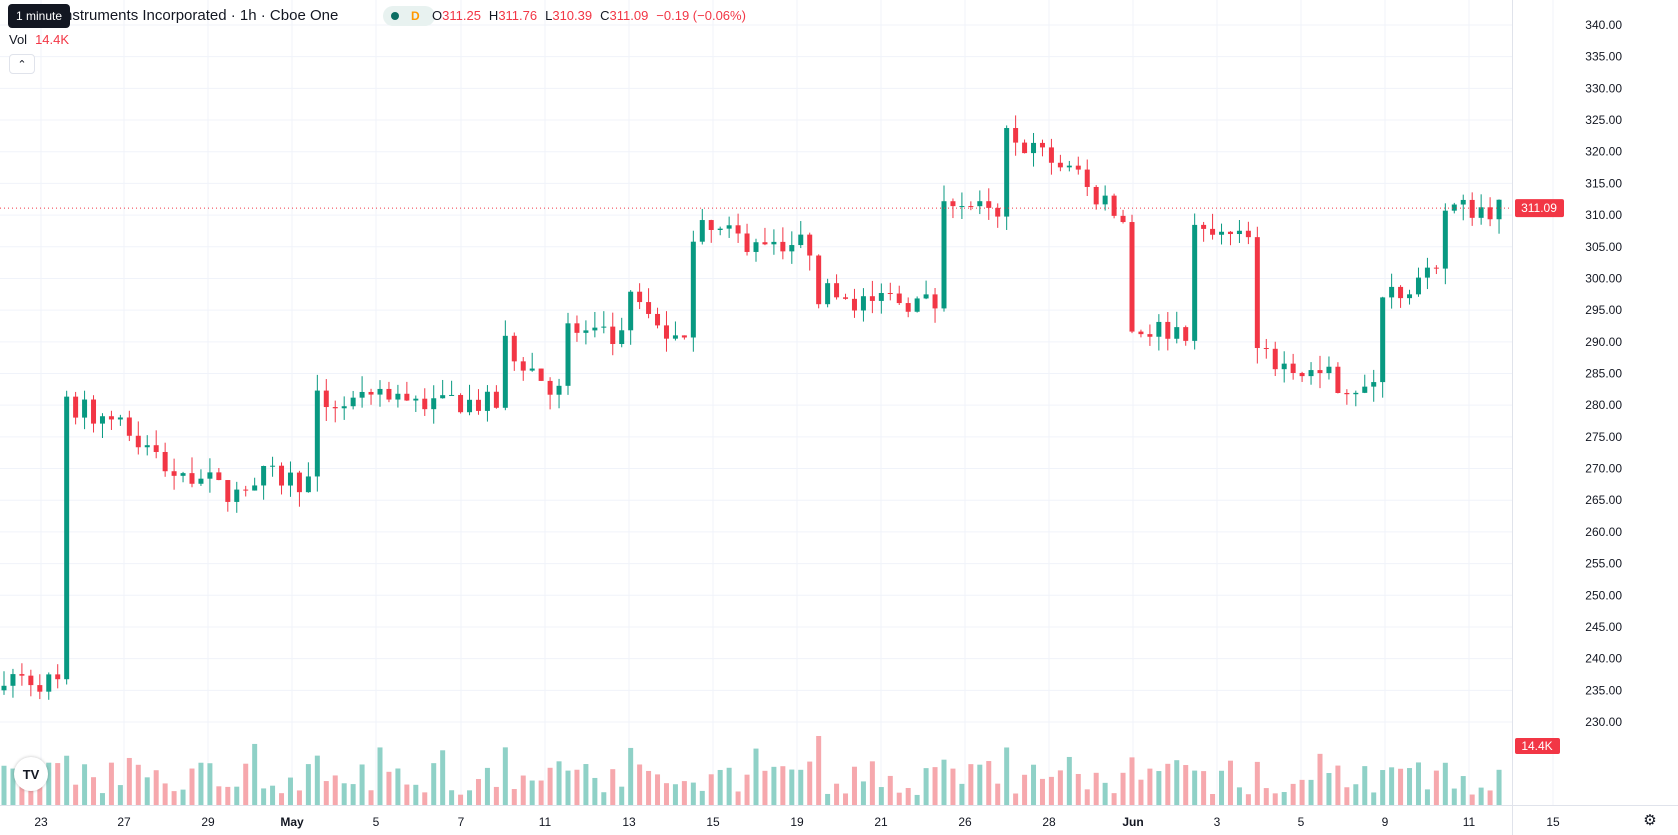 The image size is (1678, 835). I want to click on last-volume-tag, so click(1537, 746).